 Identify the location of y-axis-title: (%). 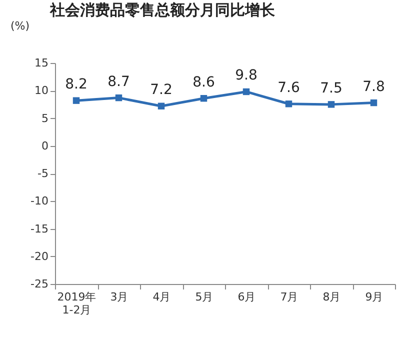
(20, 26).